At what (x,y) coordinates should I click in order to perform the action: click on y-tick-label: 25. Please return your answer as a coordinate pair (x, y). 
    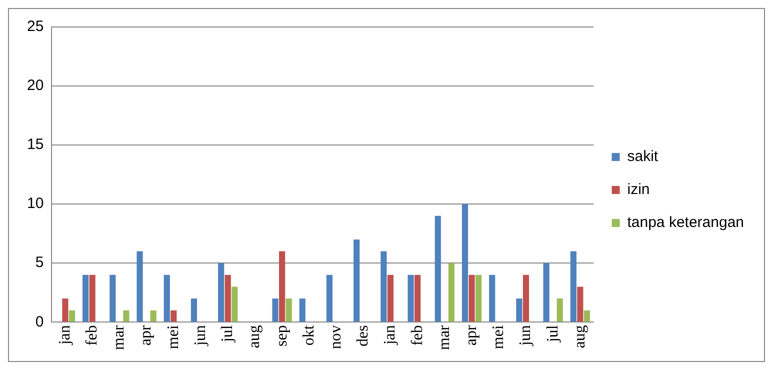
    Looking at the image, I should click on (35, 27).